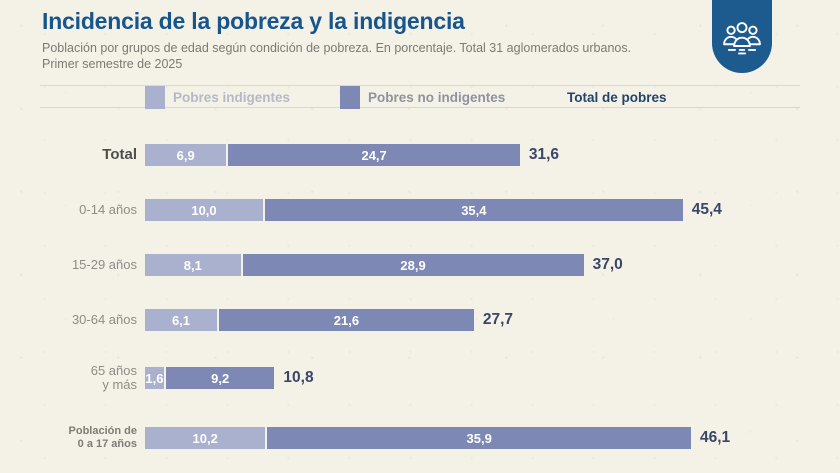 Image resolution: width=840 pixels, height=473 pixels. I want to click on segment-value: 8,1, so click(192, 265).